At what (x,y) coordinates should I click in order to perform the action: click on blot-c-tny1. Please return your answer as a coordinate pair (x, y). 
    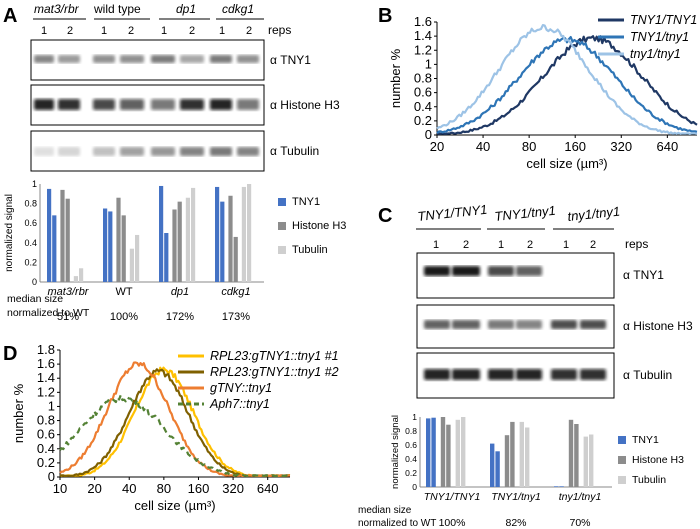
    Looking at the image, I should click on (515, 275).